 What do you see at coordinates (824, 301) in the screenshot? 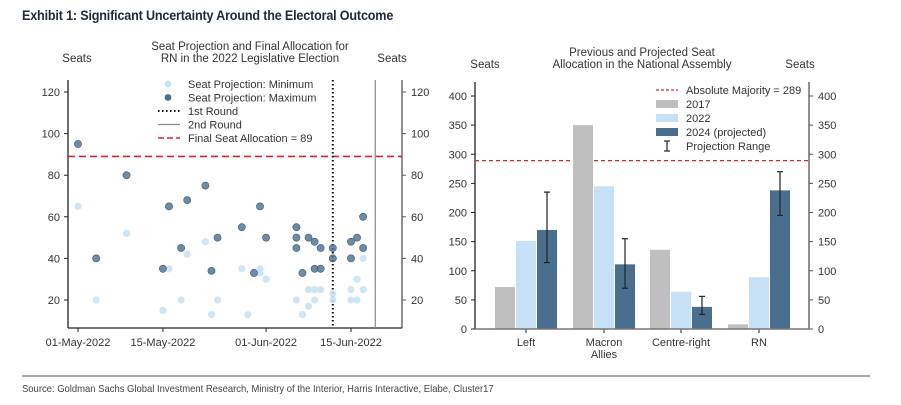
I see `bar-y-tick-label-right: 50` at bounding box center [824, 301].